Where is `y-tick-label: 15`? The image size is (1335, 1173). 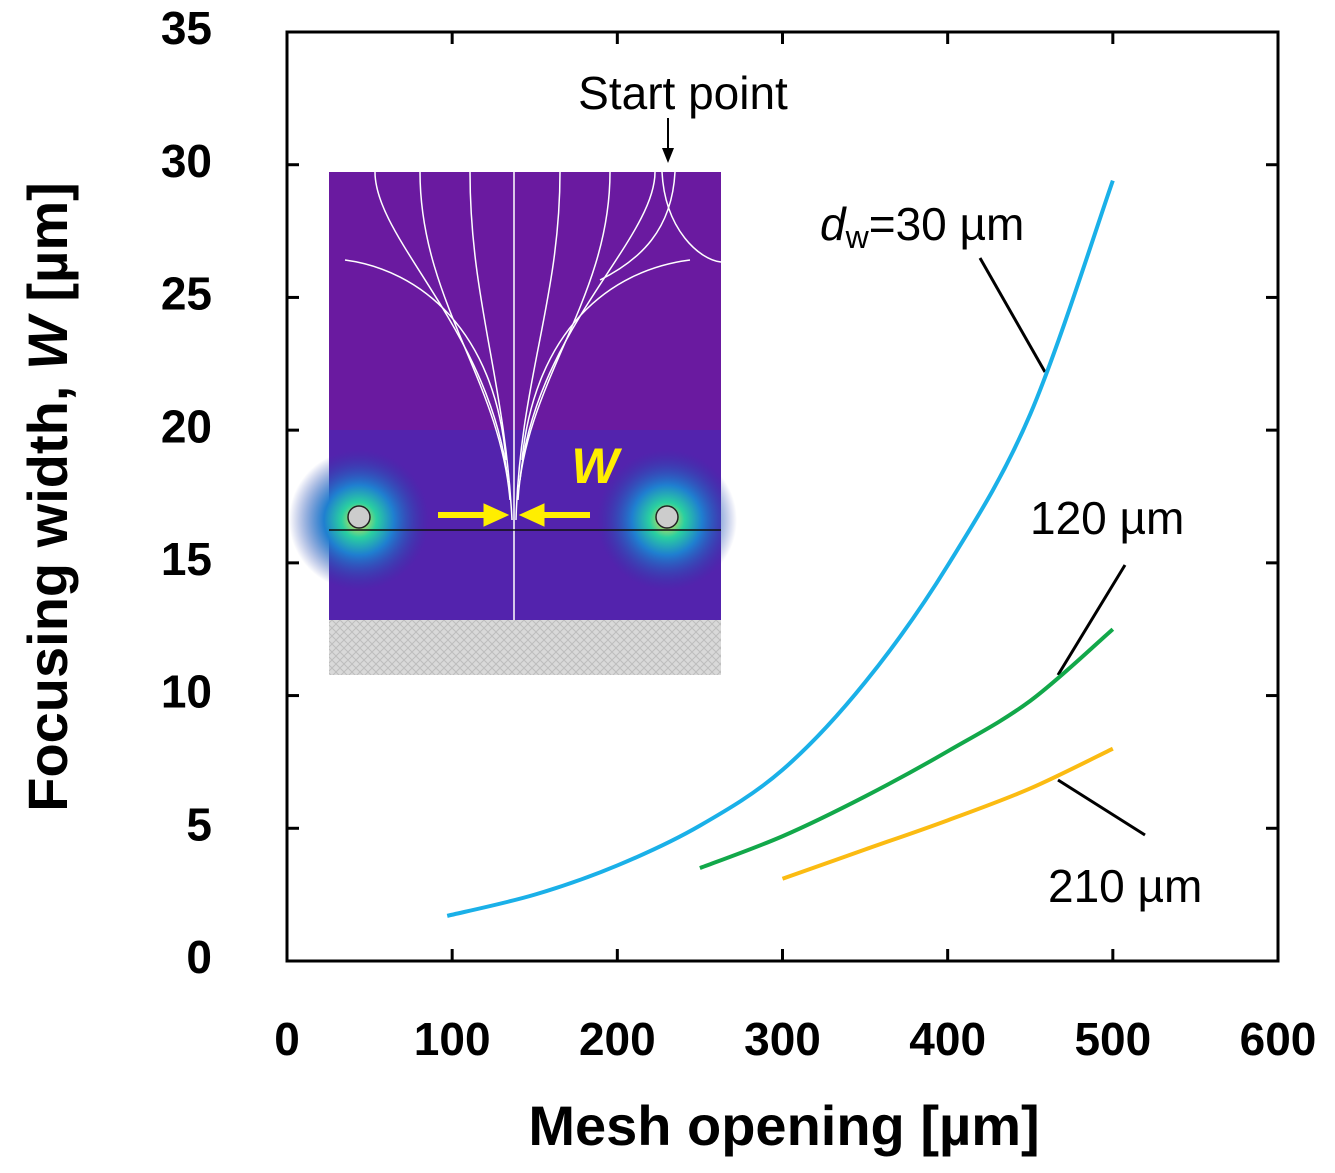 y-tick-label: 15 is located at coordinates (186, 559).